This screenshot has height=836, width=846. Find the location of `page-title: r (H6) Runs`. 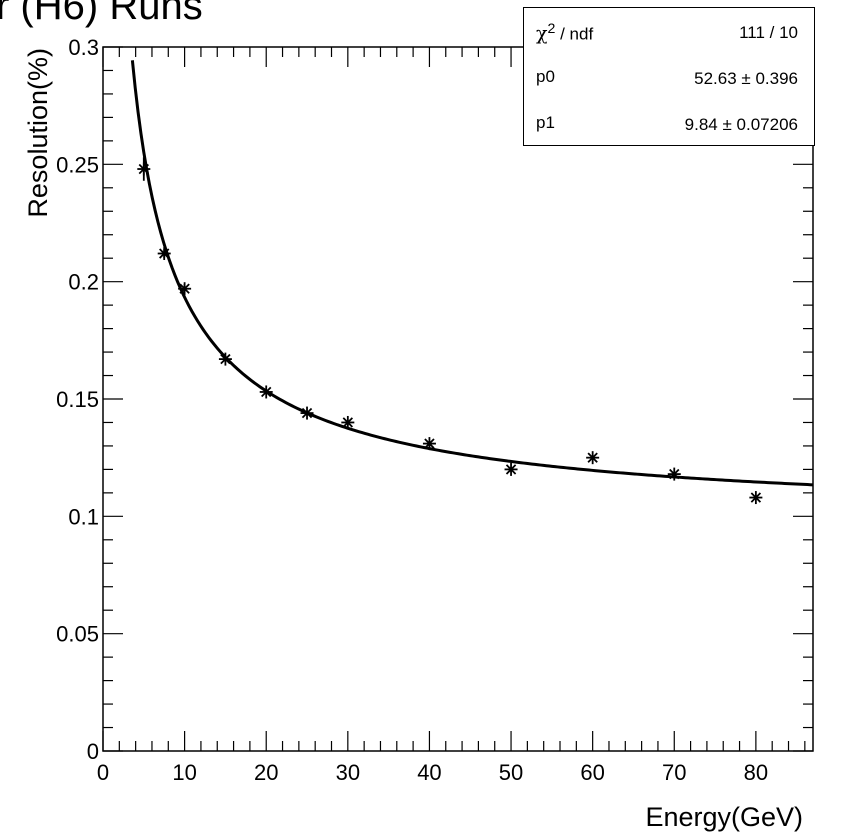

page-title: r (H6) Runs is located at coordinates (101, 14).